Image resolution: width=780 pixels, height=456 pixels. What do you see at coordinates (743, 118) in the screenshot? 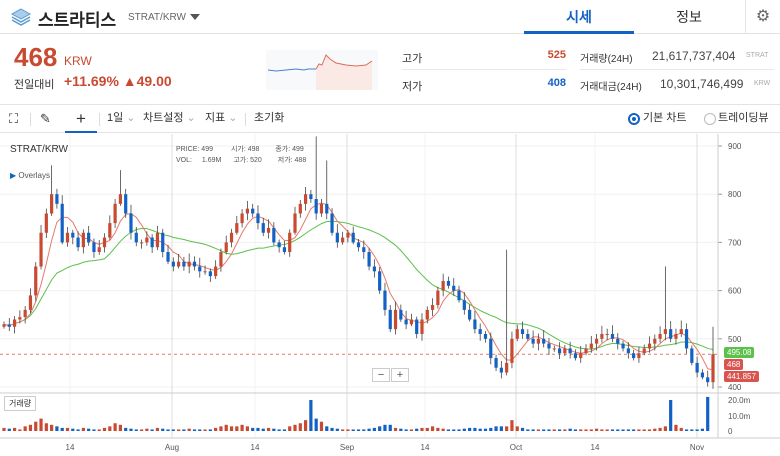
I see `tradingview-label: 트레이딩뷰` at bounding box center [743, 118].